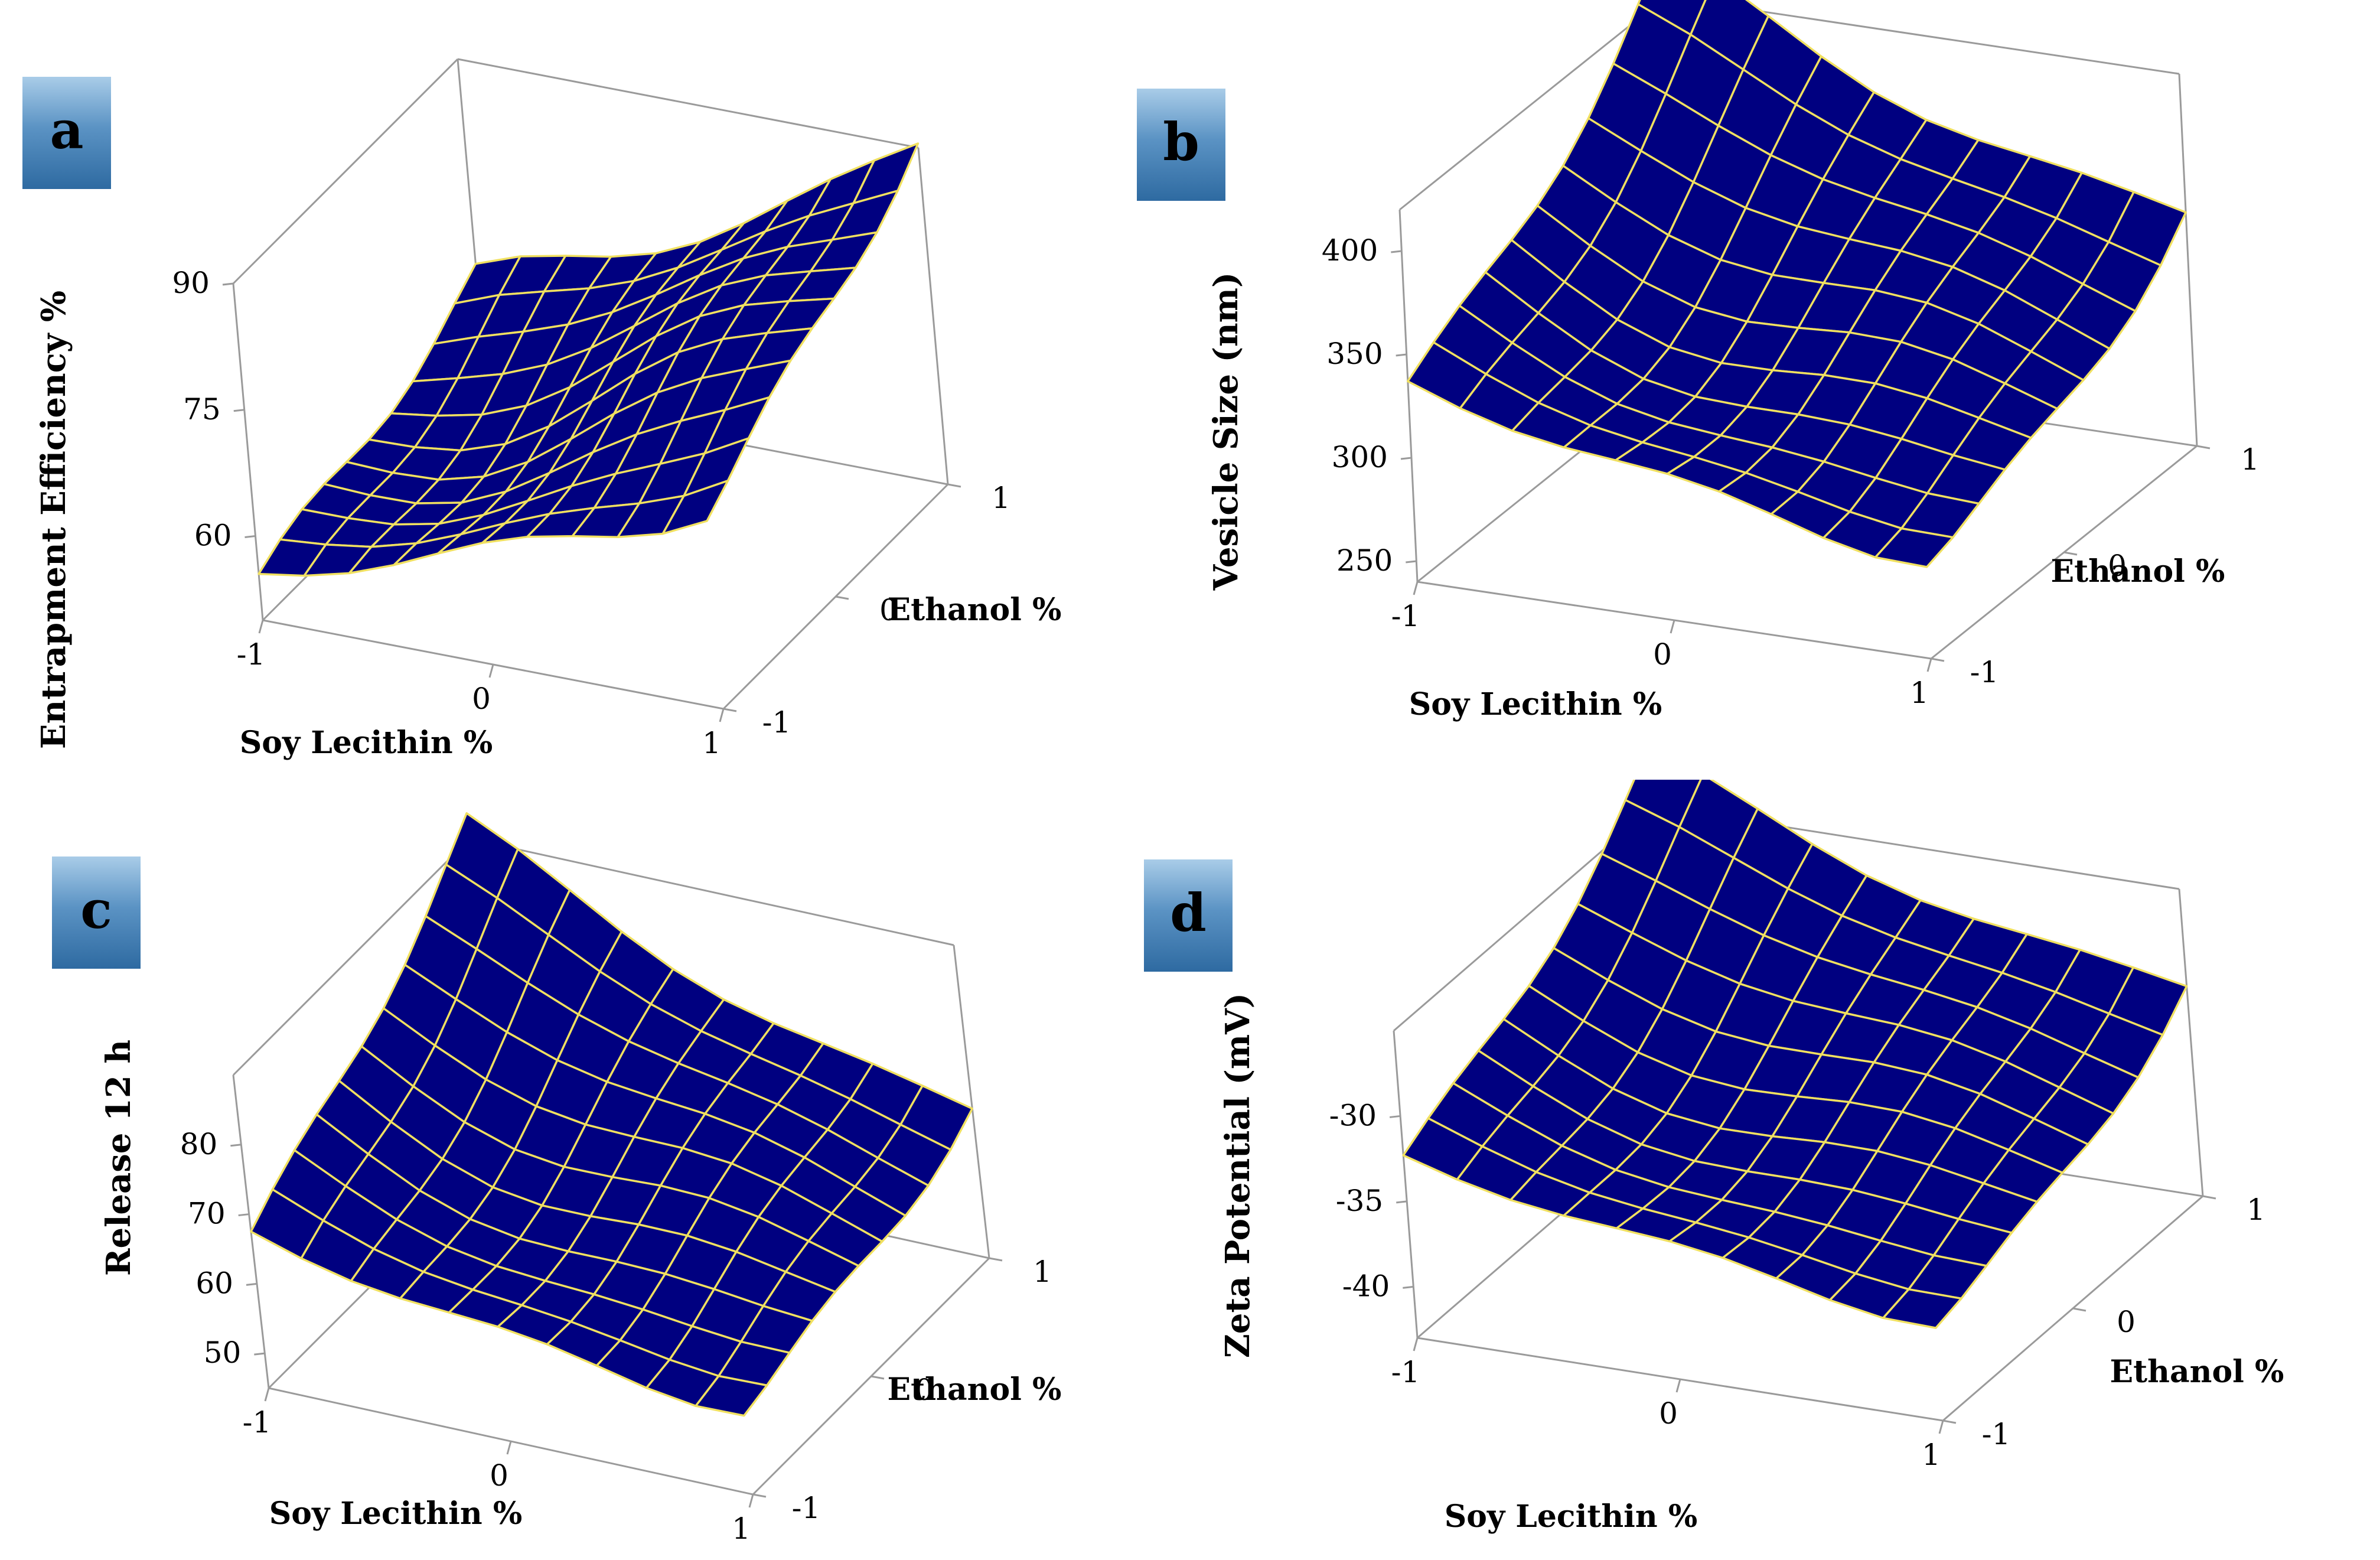 The height and width of the screenshot is (1560, 2380). Describe the element at coordinates (223, 1353) in the screenshot. I see `z-tick-label: 50` at that location.